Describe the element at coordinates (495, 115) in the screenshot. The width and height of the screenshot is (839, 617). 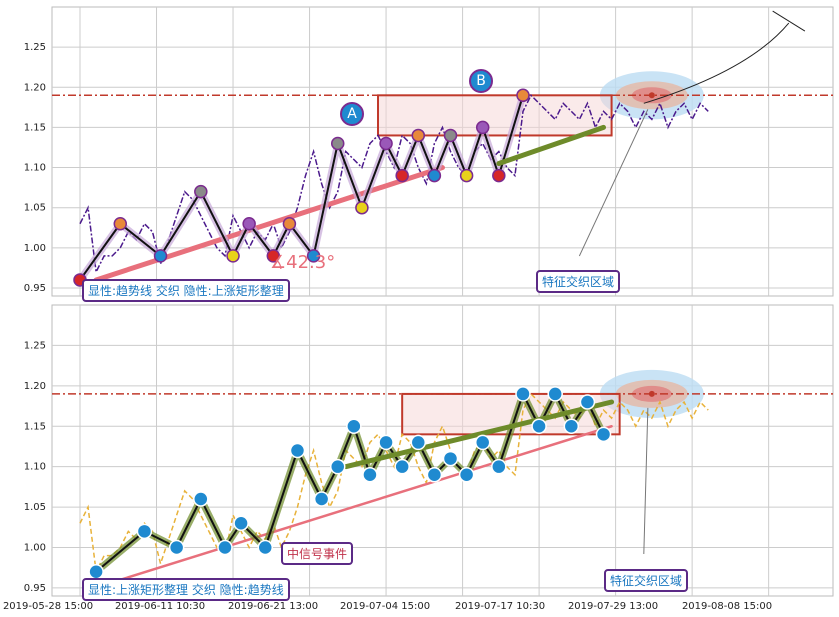
I see `top-consolidation-rect` at that location.